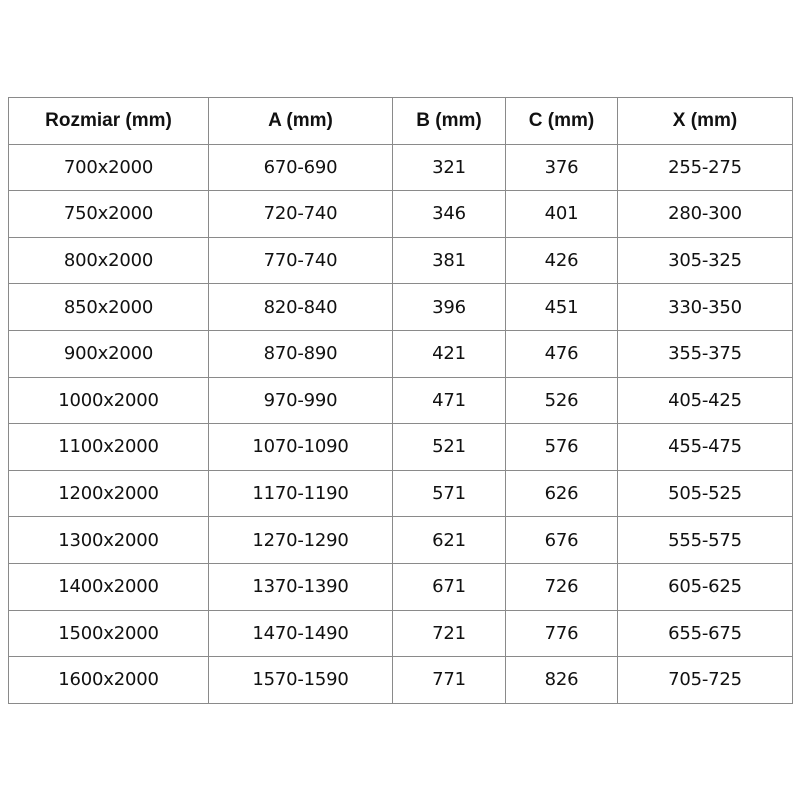 This screenshot has width=800, height=800. Describe the element at coordinates (705, 353) in the screenshot. I see `table-cell: 355-375` at that location.